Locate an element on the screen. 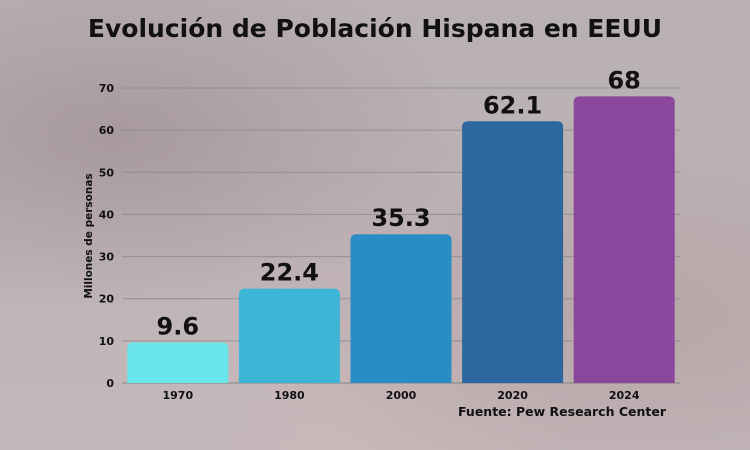  data-label: 68 is located at coordinates (623, 80).